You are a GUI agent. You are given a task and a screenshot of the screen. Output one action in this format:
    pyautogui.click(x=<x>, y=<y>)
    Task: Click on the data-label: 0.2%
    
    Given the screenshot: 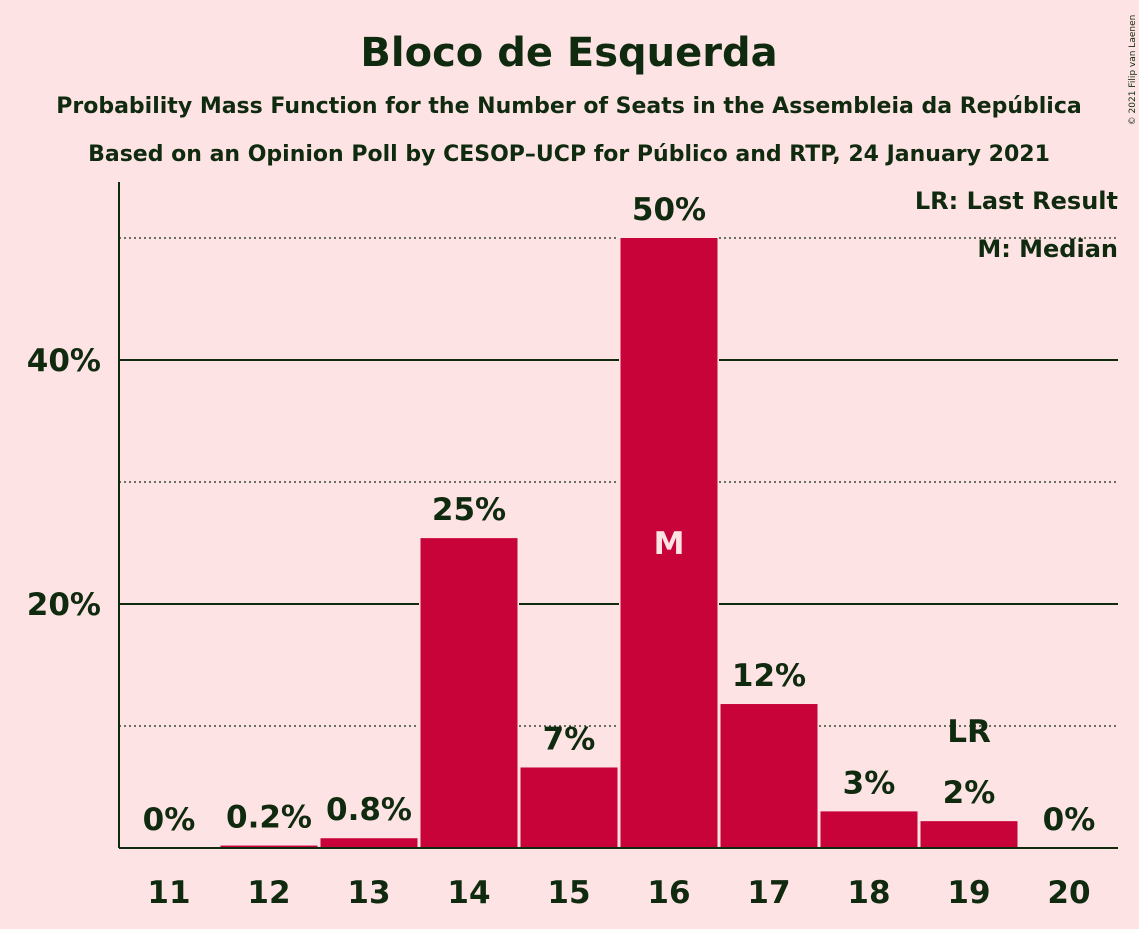 What is the action you would take?
    pyautogui.click(x=269, y=818)
    